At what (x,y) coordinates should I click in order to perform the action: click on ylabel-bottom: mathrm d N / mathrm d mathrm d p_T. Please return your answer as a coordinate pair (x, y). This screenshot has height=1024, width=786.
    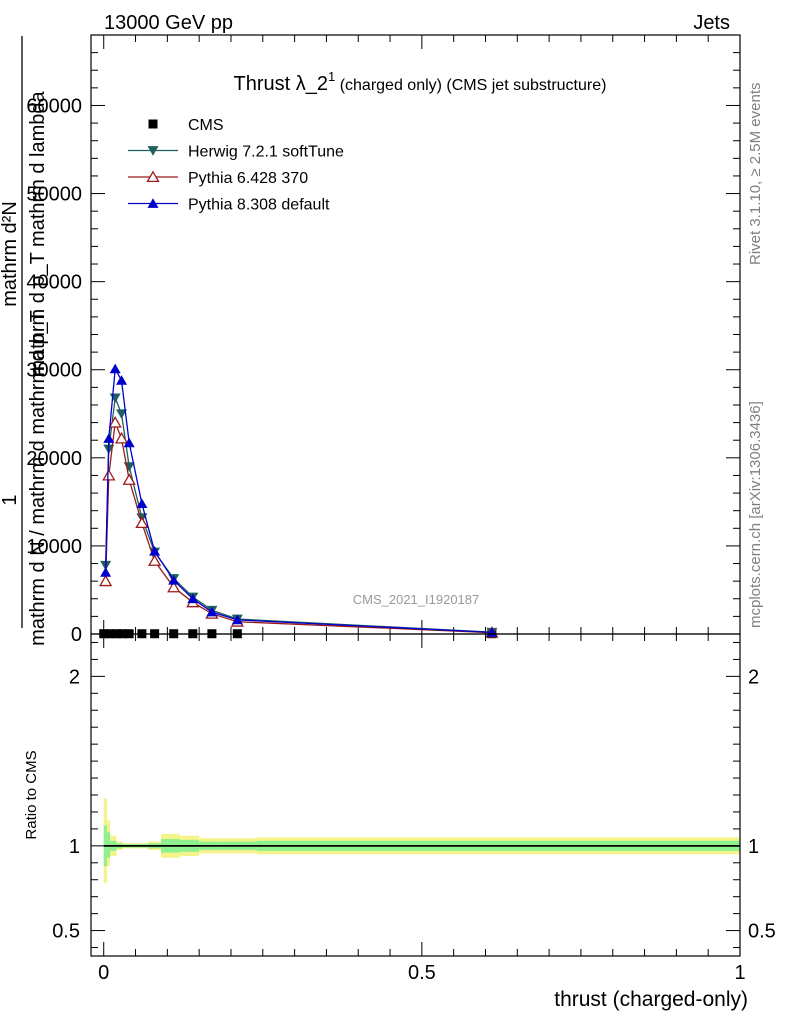
    Looking at the image, I should click on (38, 478).